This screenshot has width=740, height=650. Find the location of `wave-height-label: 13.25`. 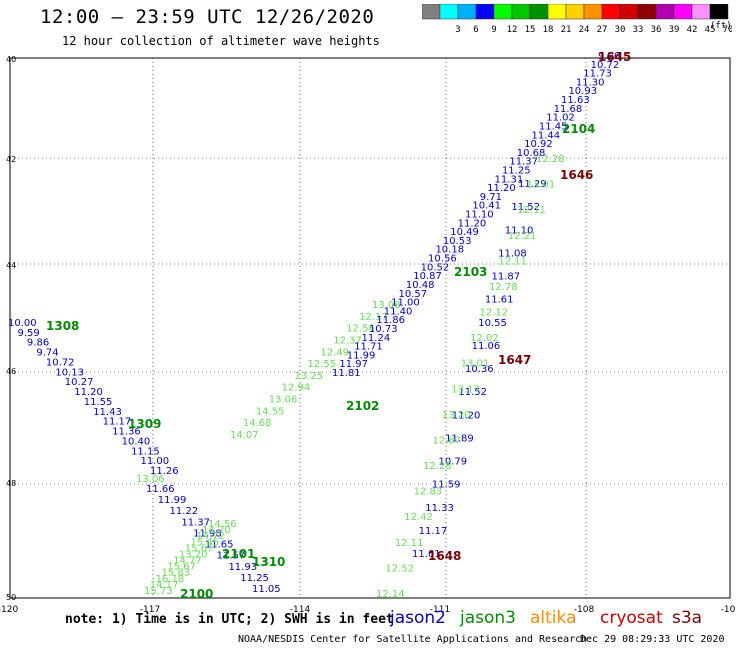

wave-height-label: 13.25 is located at coordinates (309, 376).